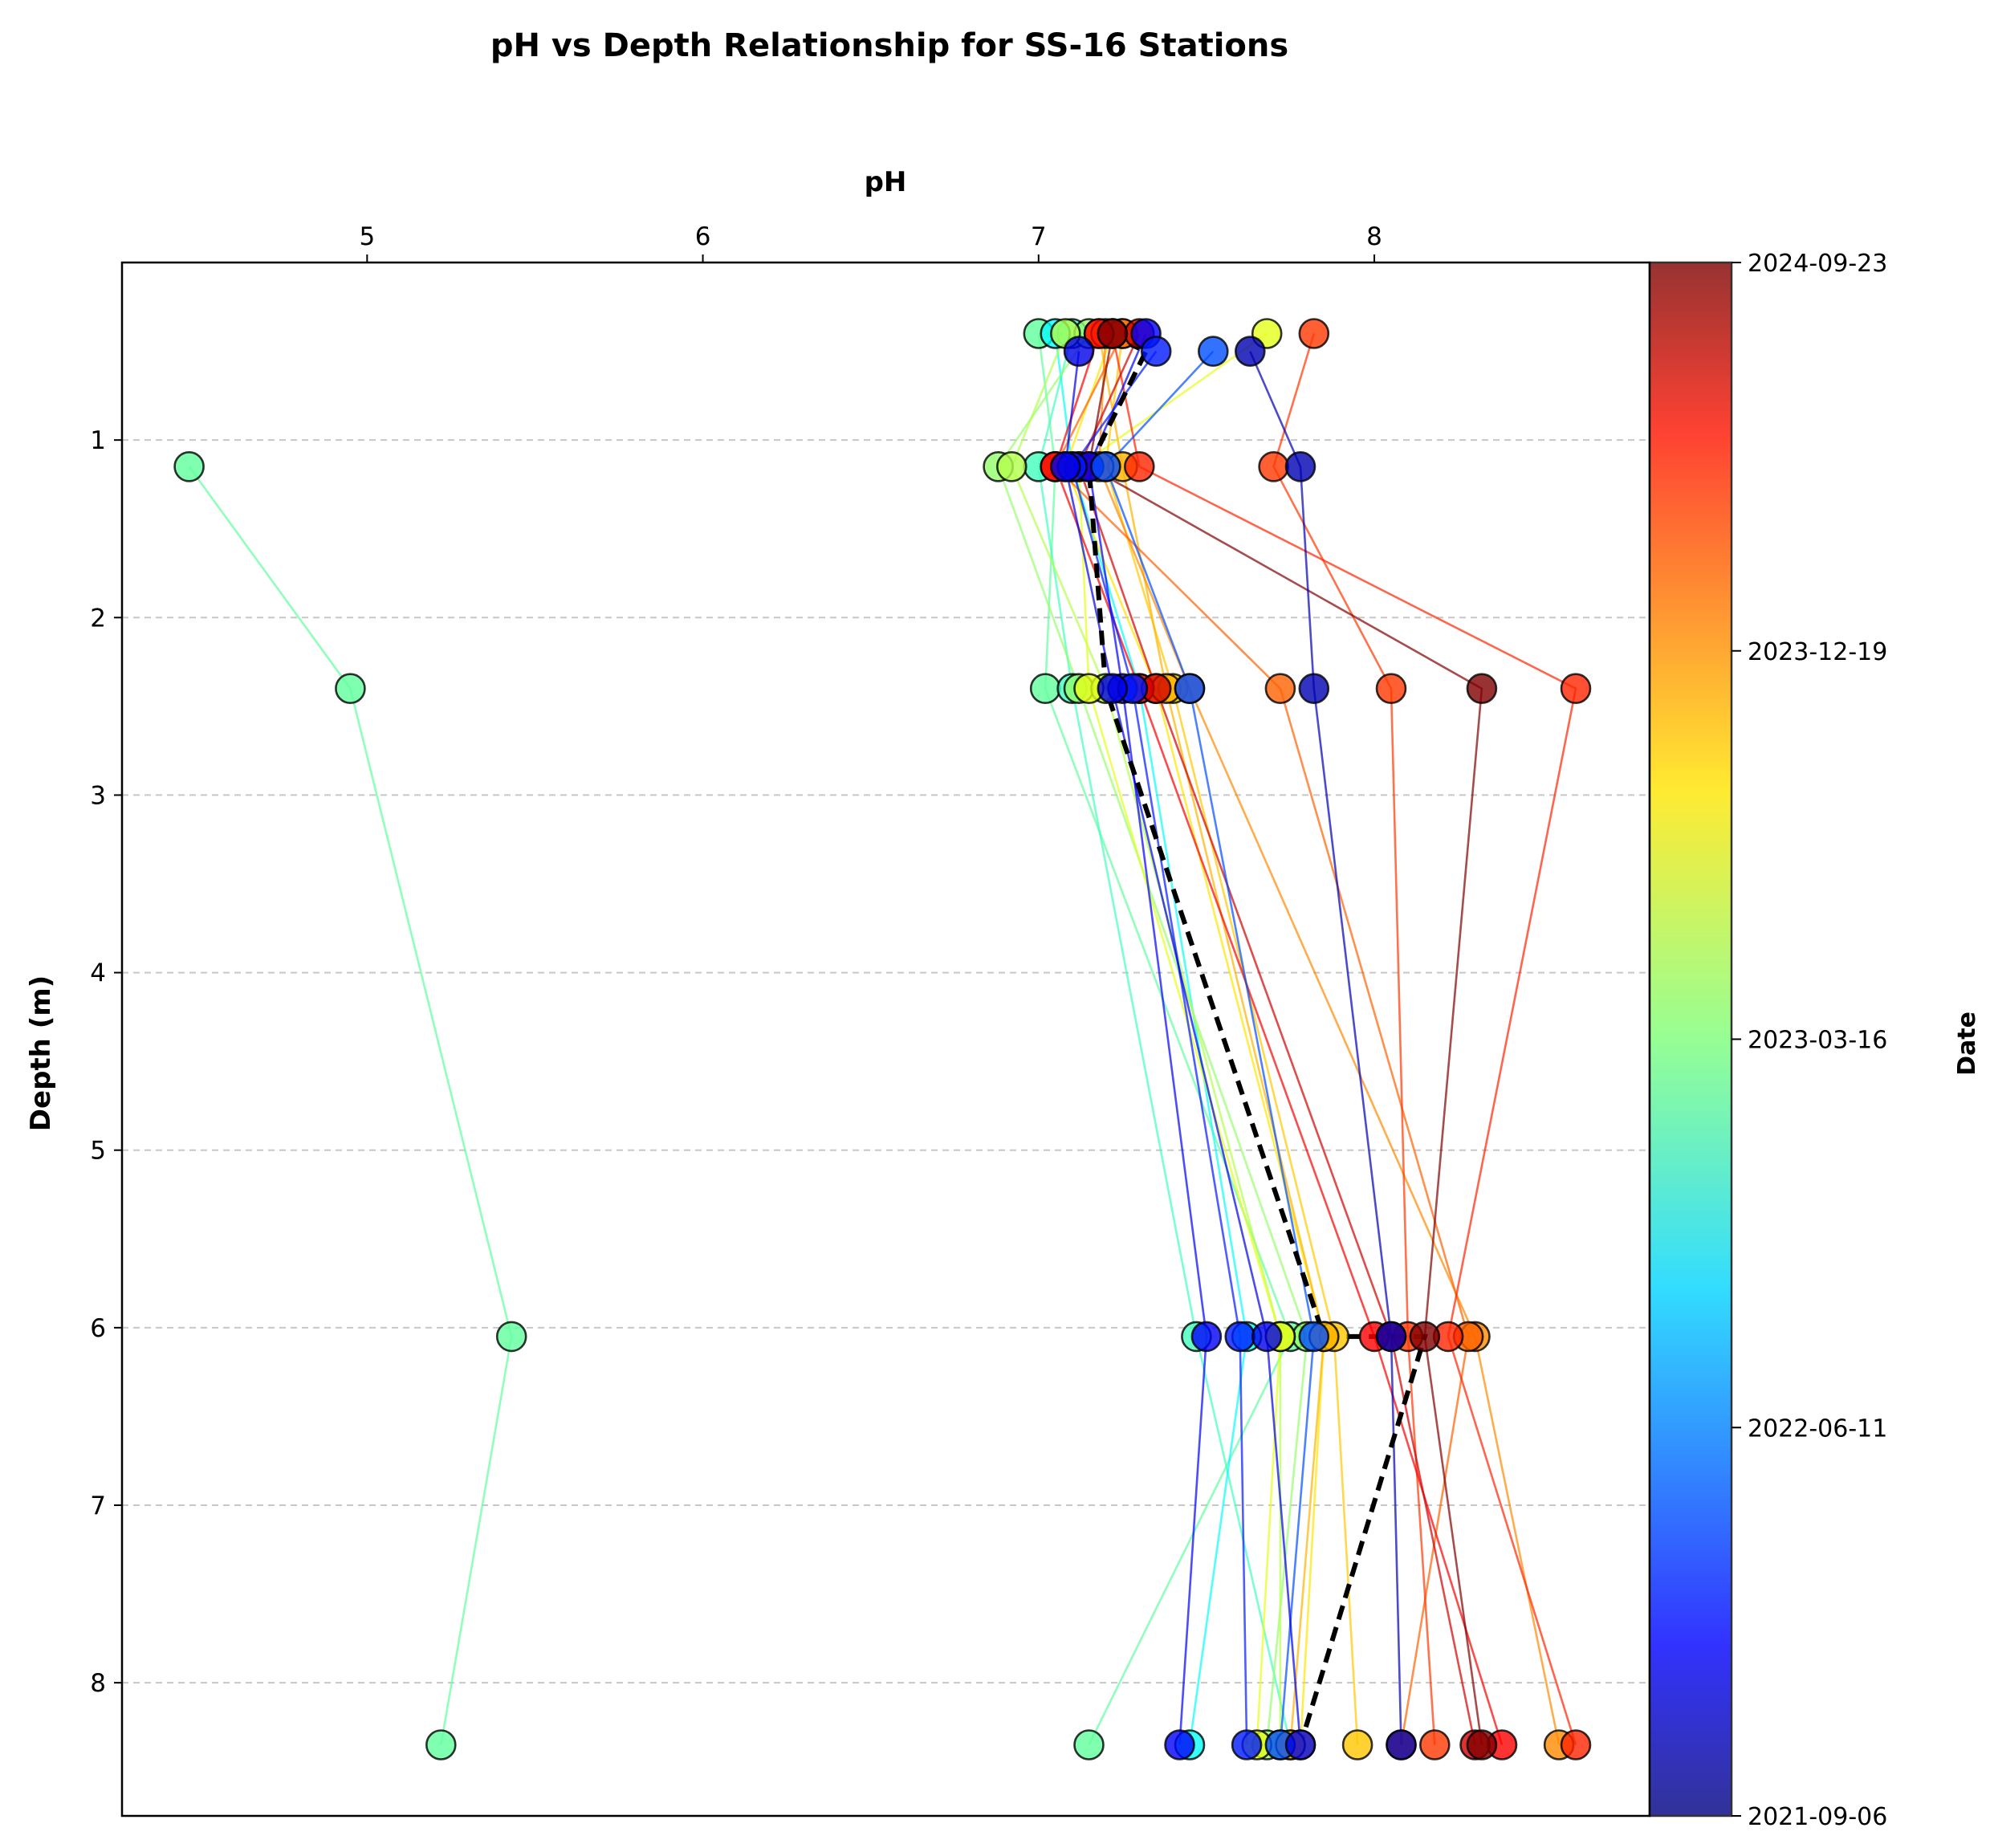 Image resolution: width=1990 pixels, height=1848 pixels. Describe the element at coordinates (98, 1683) in the screenshot. I see `y-tick-label: 8` at that location.